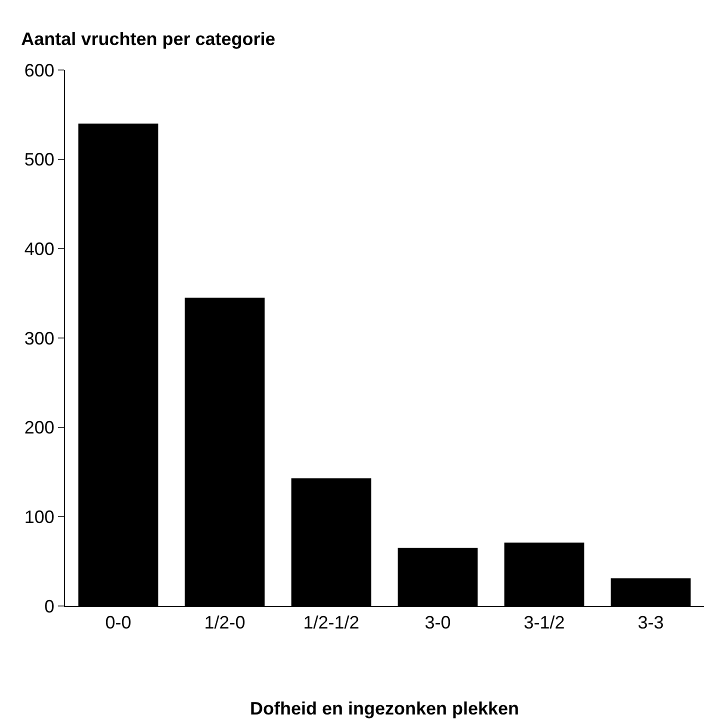 This screenshot has height=719, width=706. I want to click on y-tick-label: 100, so click(39, 516).